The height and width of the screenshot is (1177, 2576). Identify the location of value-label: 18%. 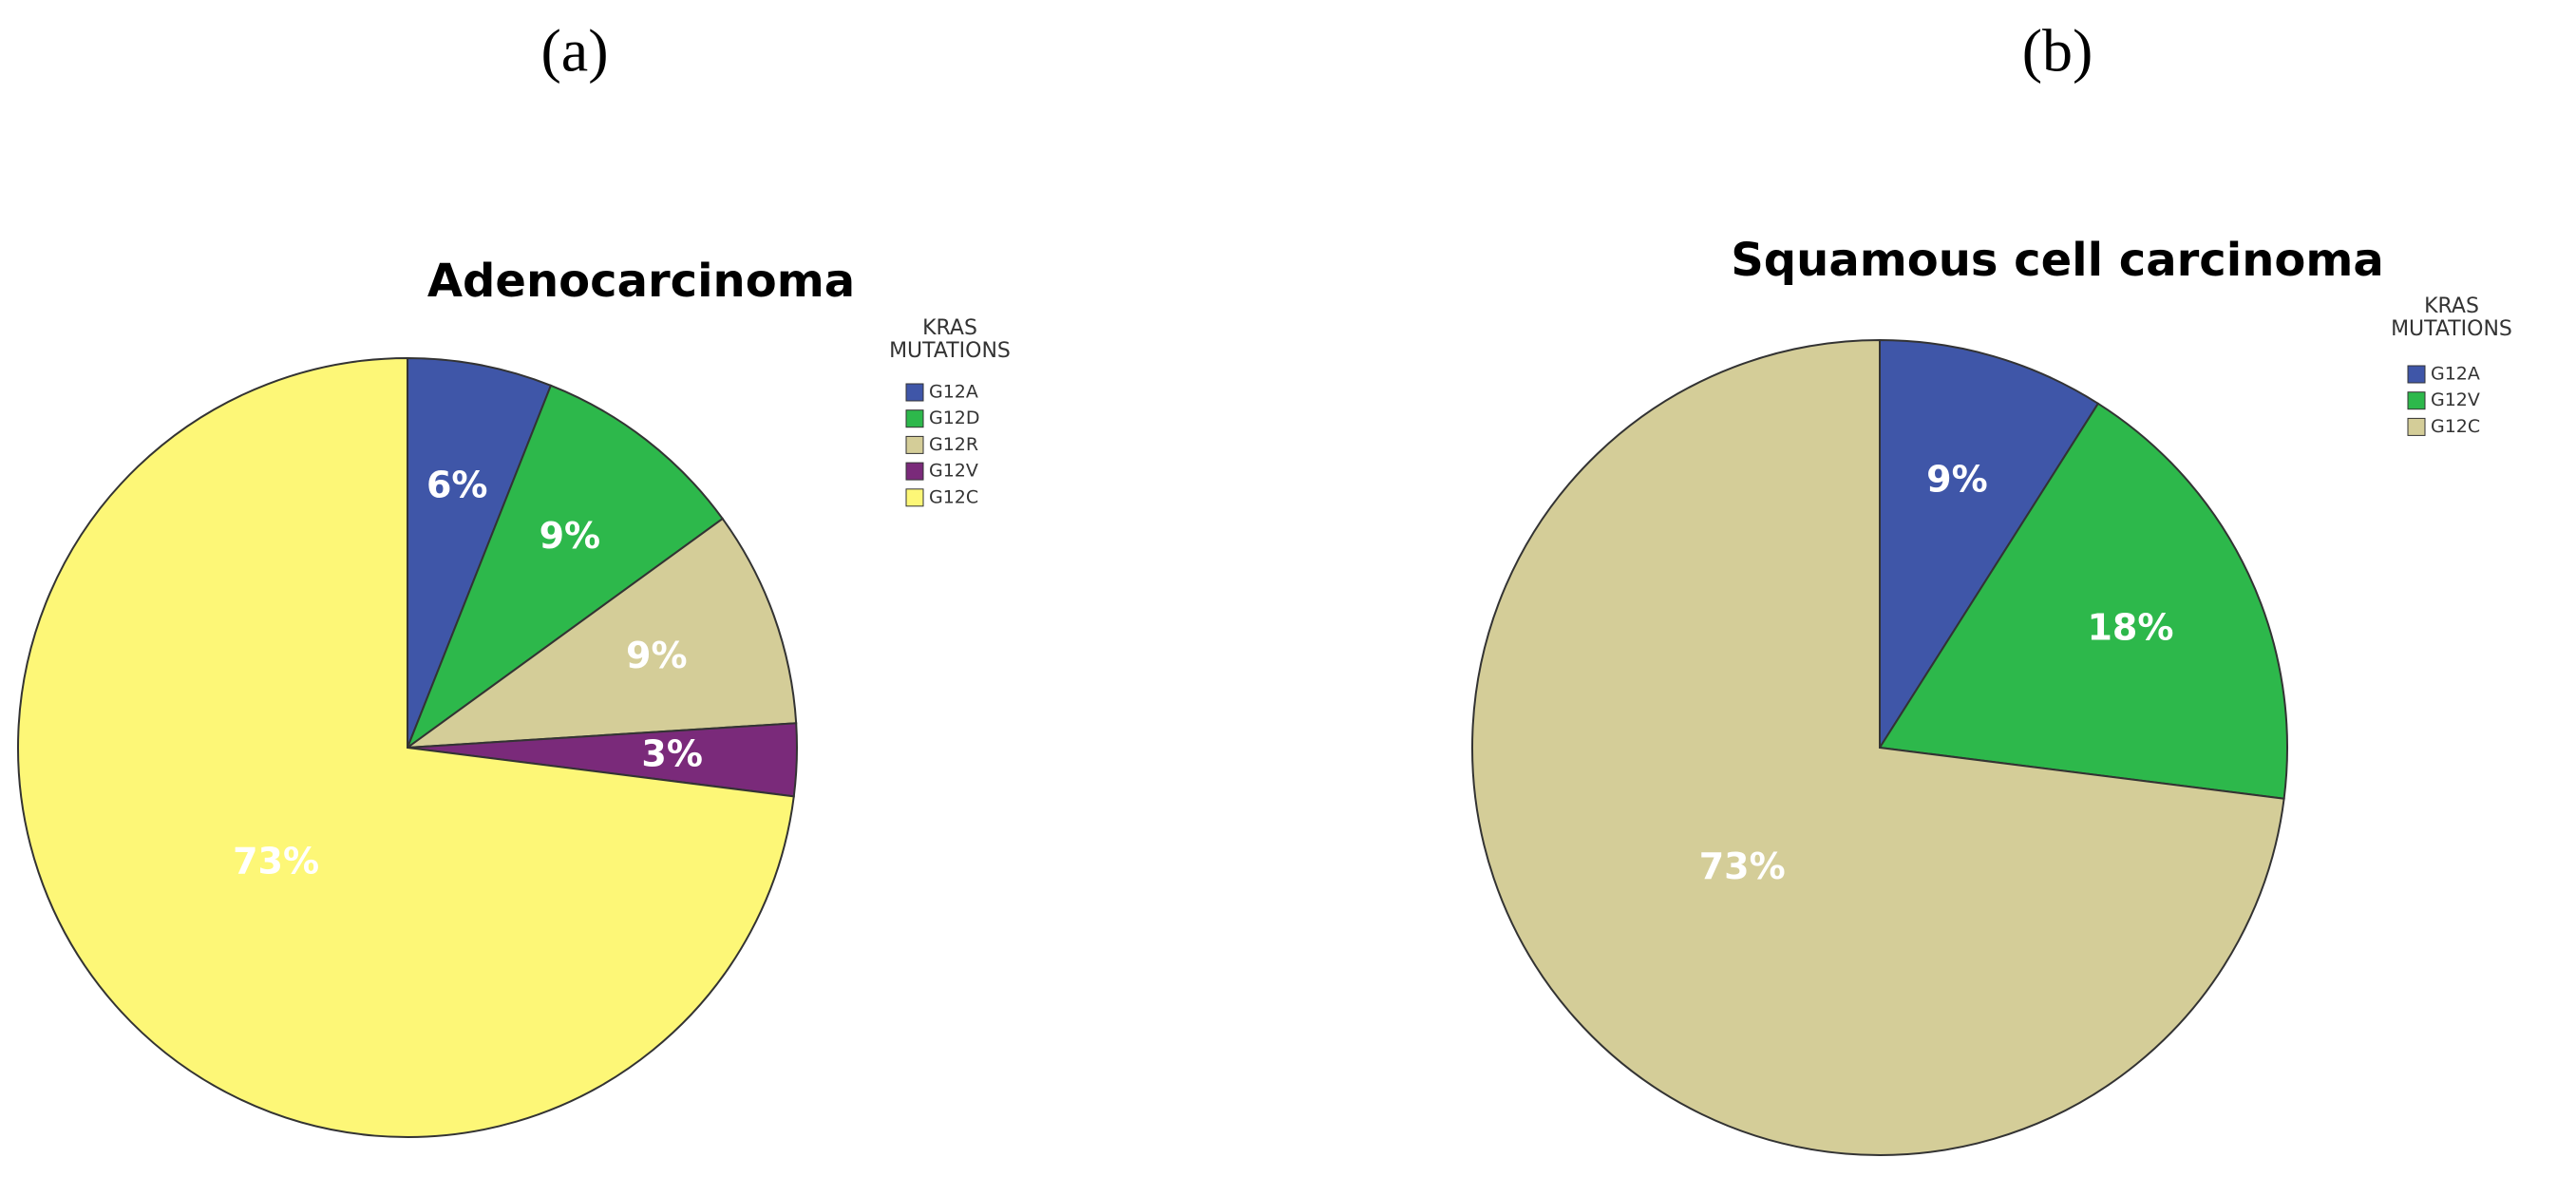
(2130, 627).